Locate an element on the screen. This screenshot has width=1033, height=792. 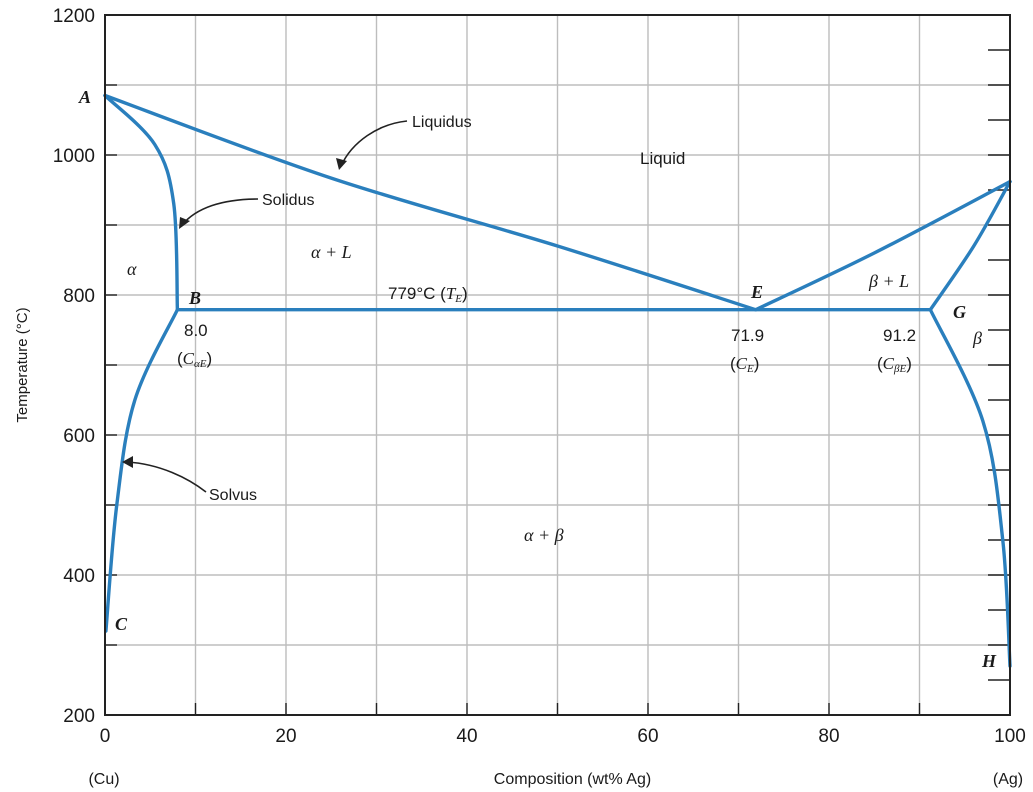
solvus-arrowhead is located at coordinates (127, 462).